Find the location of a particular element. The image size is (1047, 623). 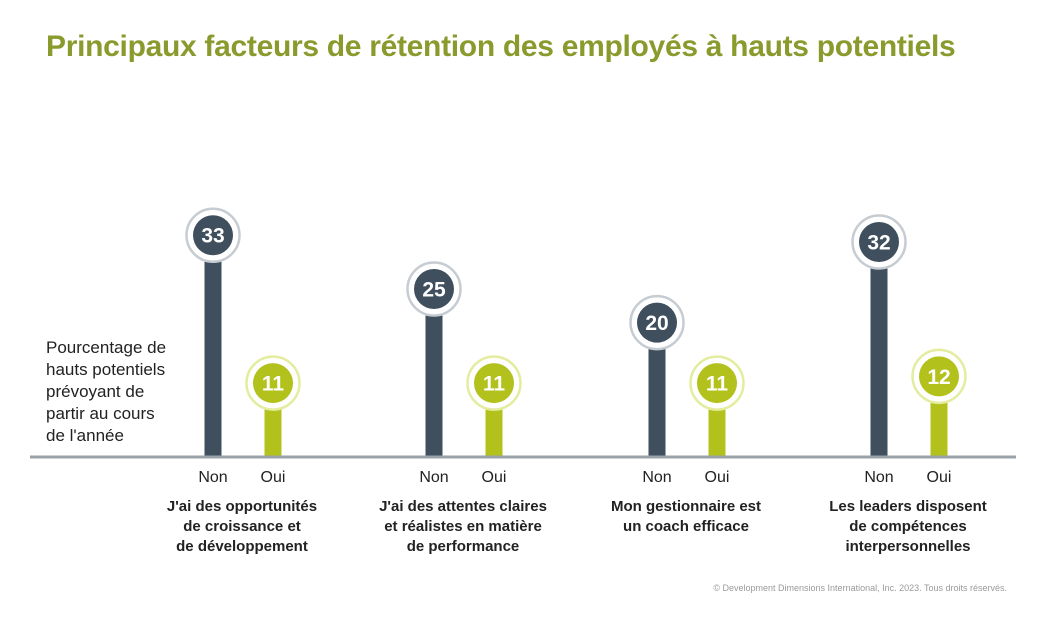

data-label: 20 is located at coordinates (656, 323).